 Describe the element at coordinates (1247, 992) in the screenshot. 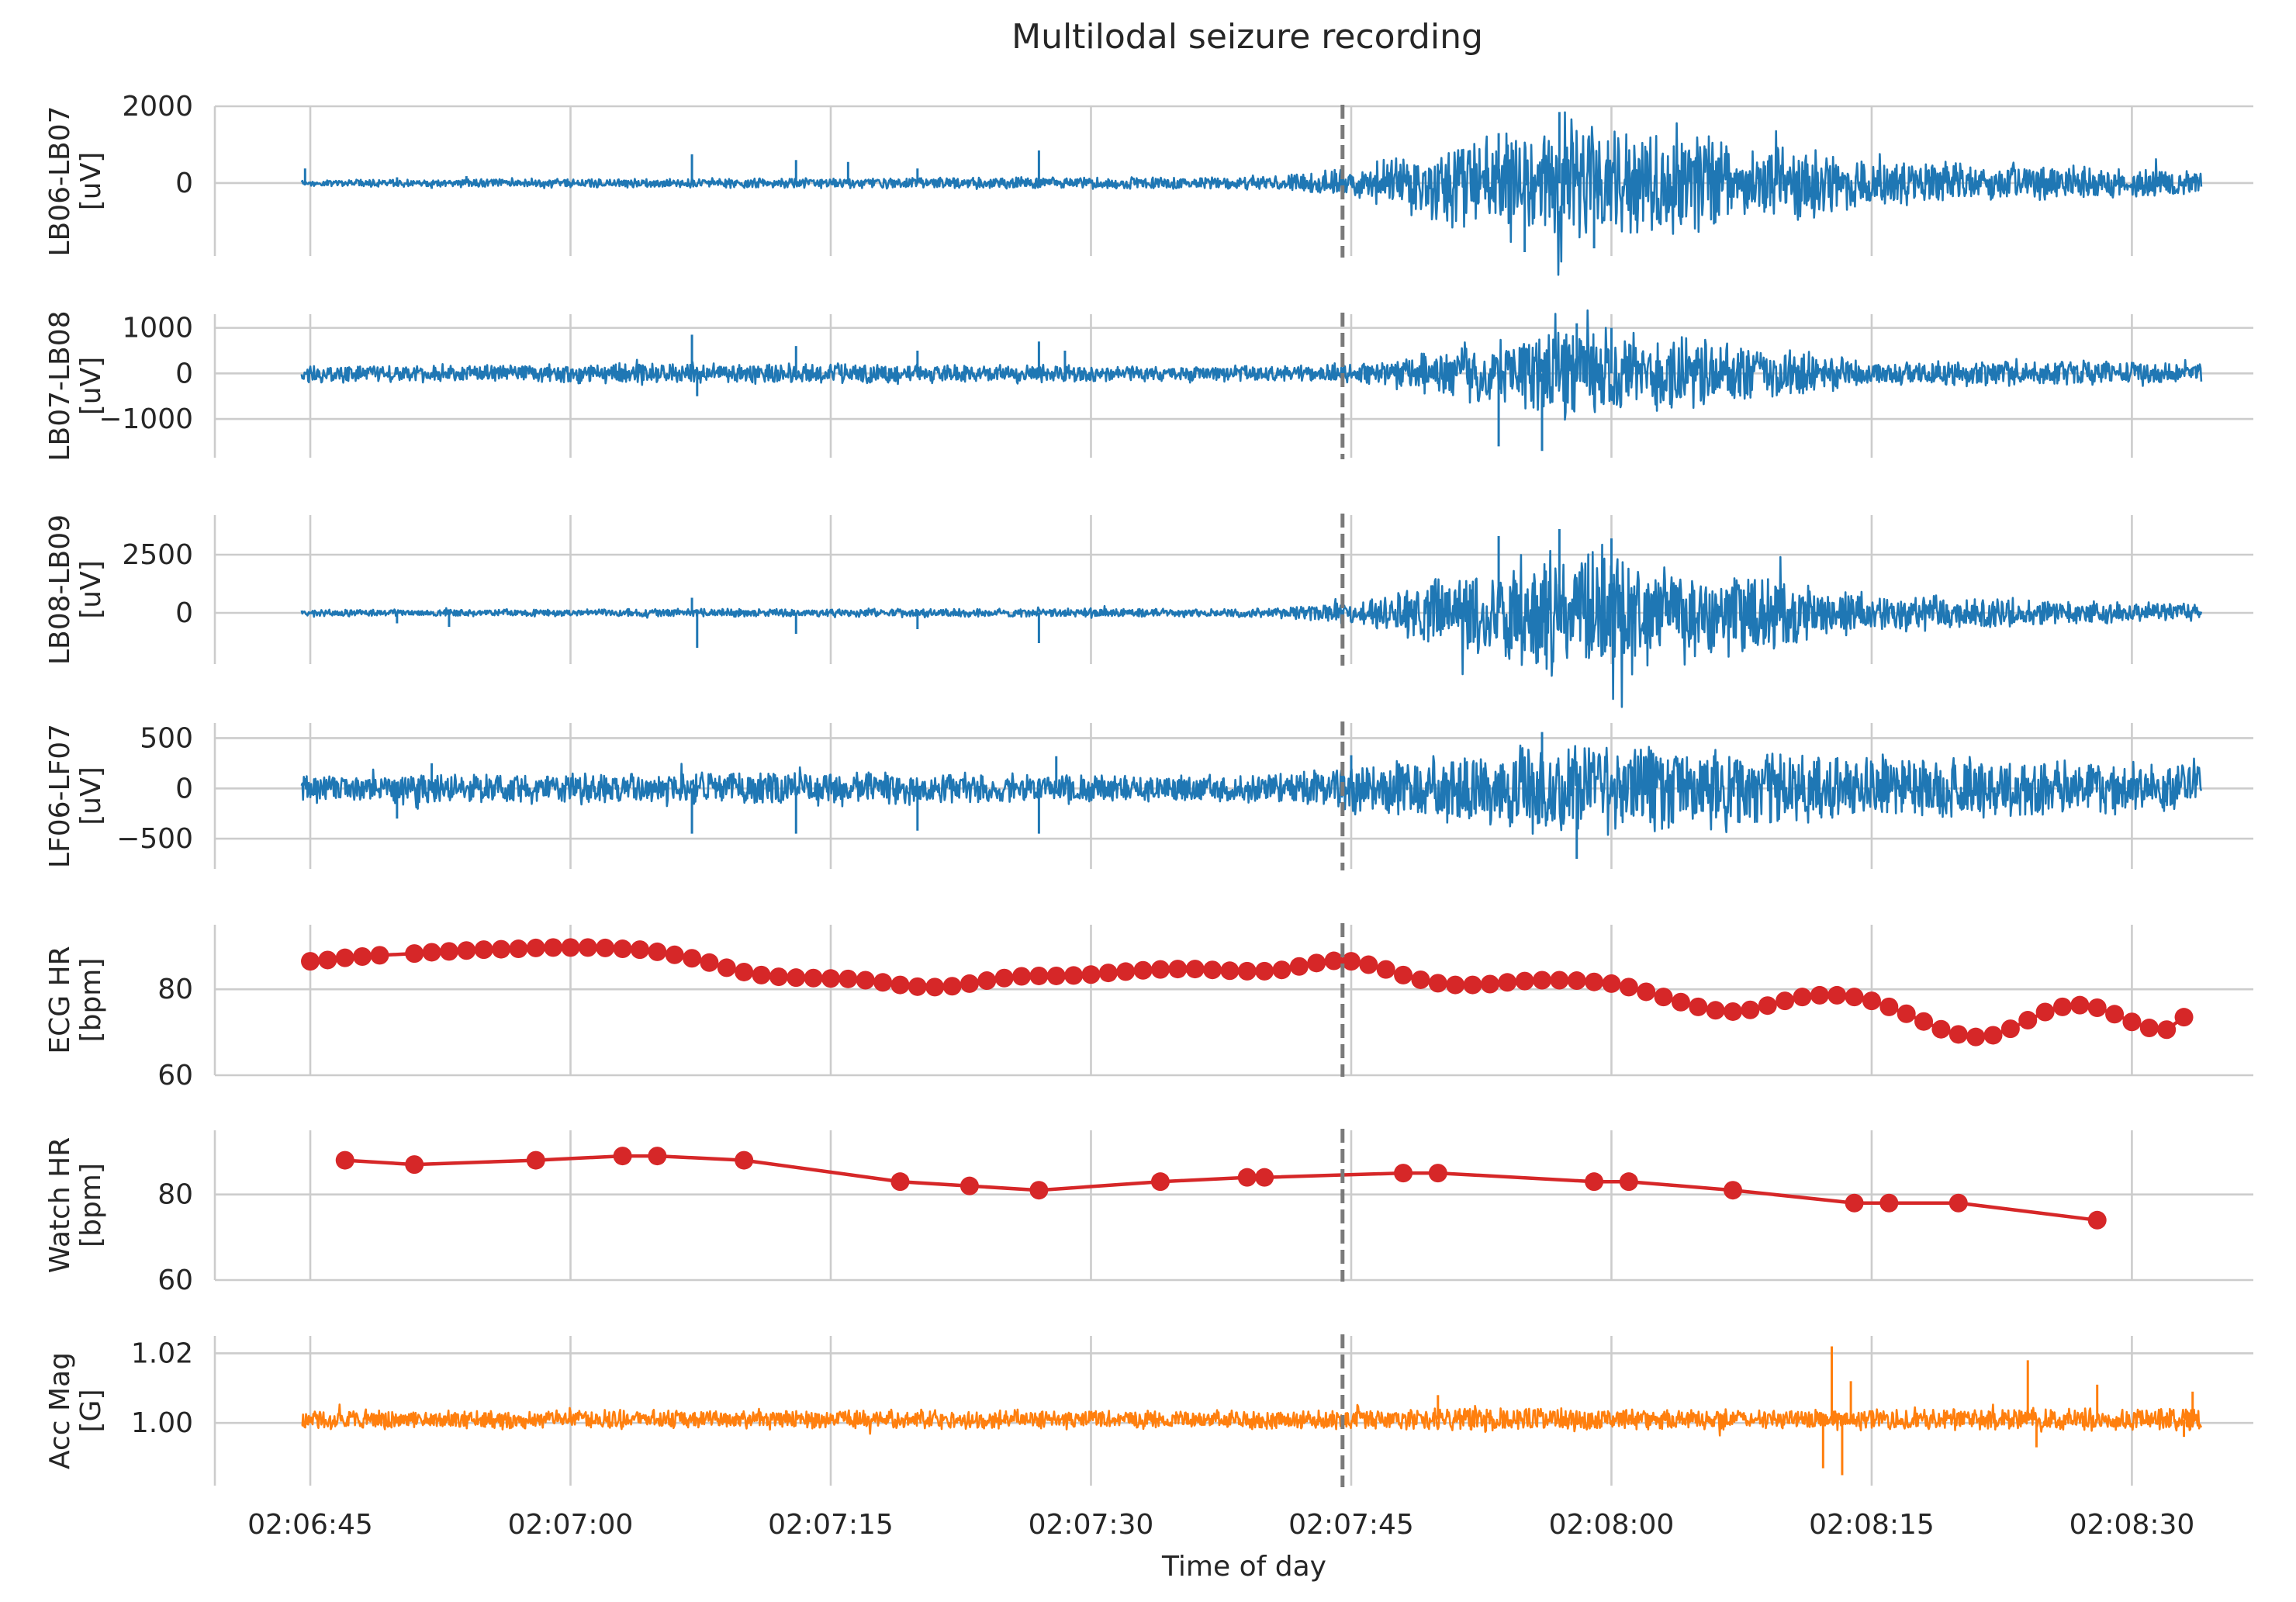

I see `hr-line` at that location.